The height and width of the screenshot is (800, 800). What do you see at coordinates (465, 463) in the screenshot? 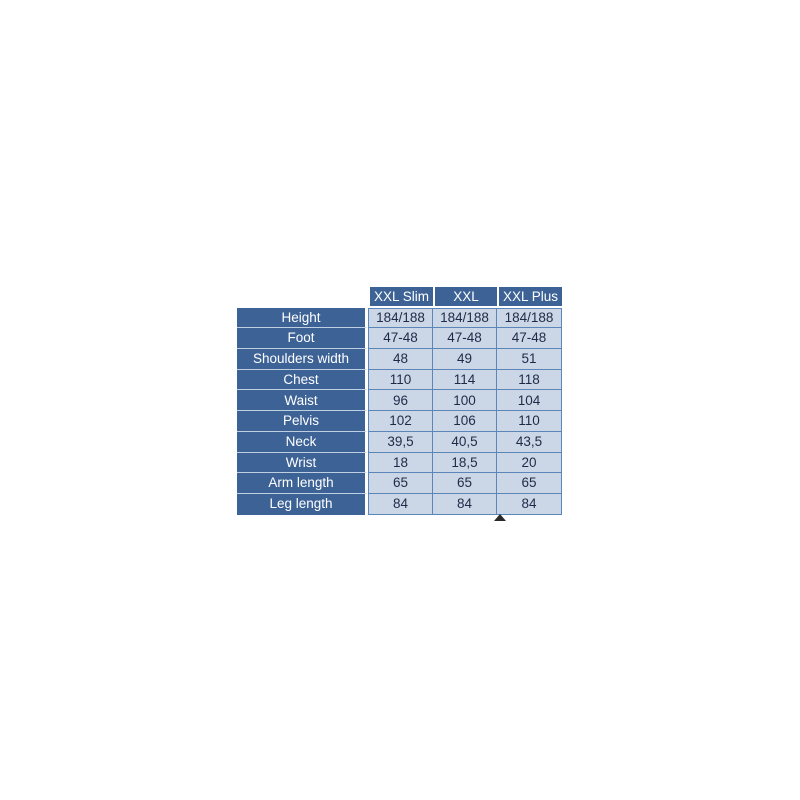
I see `table-cell: 18,5` at bounding box center [465, 463].